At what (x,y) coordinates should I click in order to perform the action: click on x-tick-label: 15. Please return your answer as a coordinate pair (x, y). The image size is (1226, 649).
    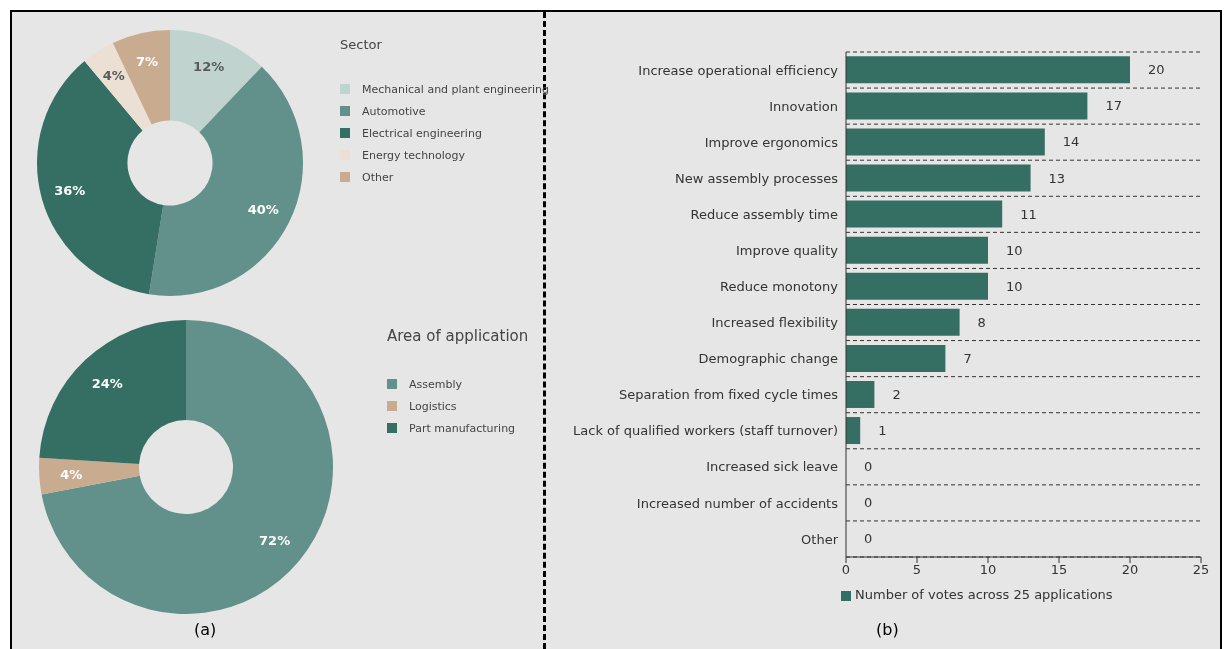
    Looking at the image, I should click on (1059, 570).